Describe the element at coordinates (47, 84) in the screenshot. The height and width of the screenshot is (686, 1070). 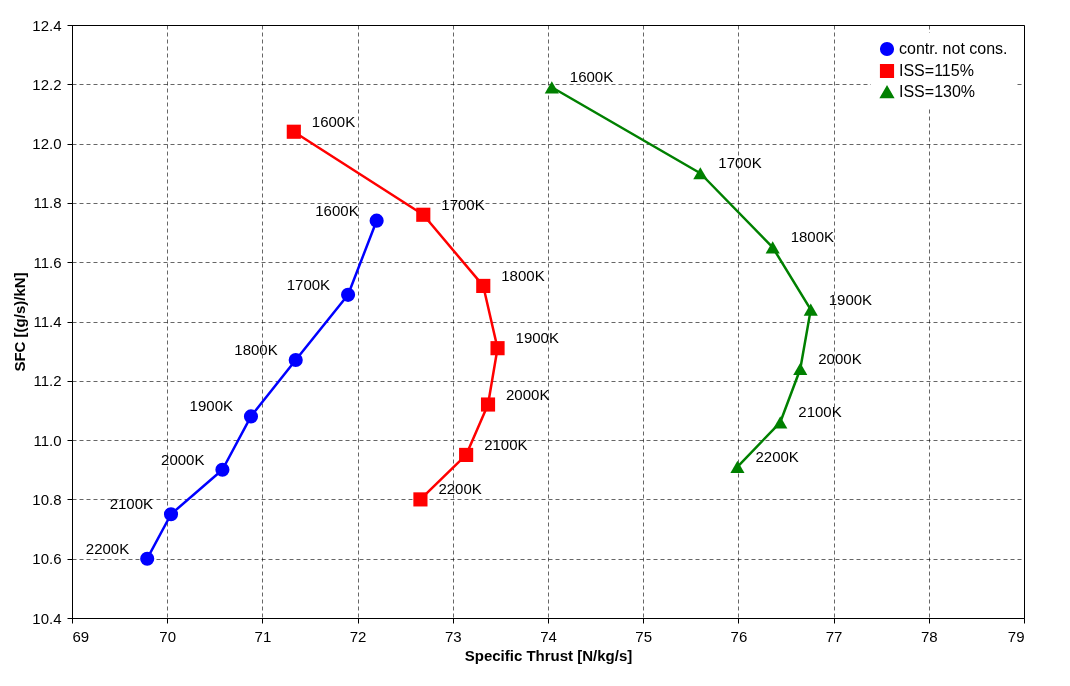
I see `y-tick-label: 12.2` at that location.